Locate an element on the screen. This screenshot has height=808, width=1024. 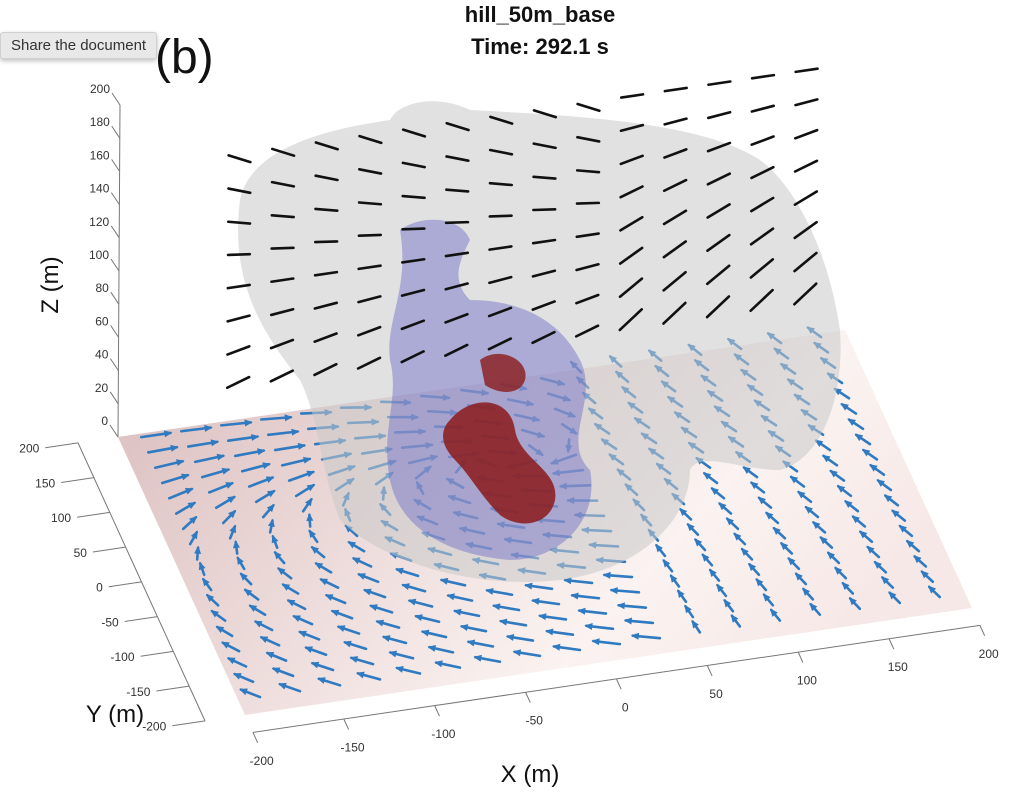
y-tick-label: -50 is located at coordinates (110, 622).